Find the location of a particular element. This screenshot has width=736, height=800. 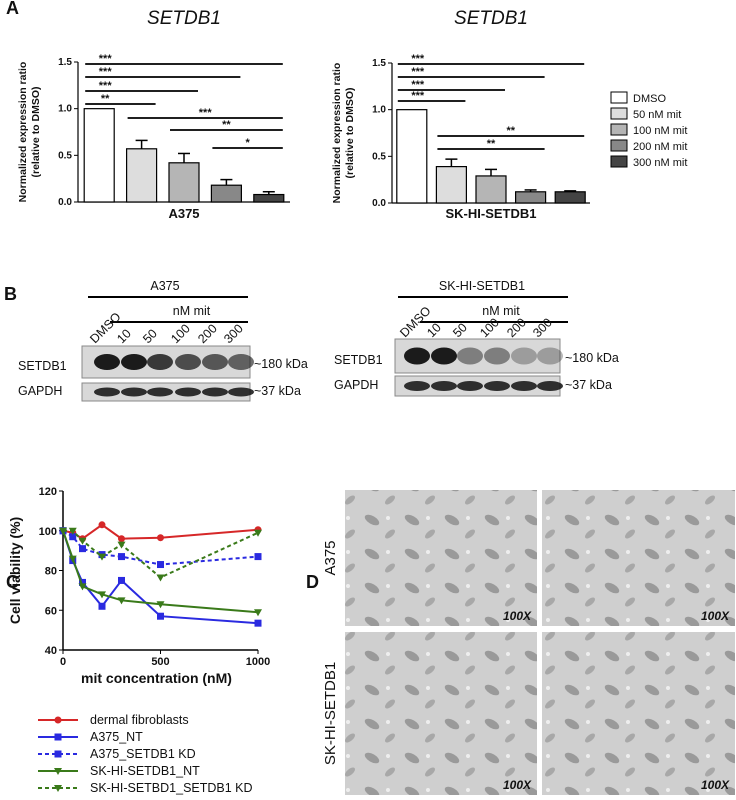

y-tick-label: 80 is located at coordinates (51, 572).